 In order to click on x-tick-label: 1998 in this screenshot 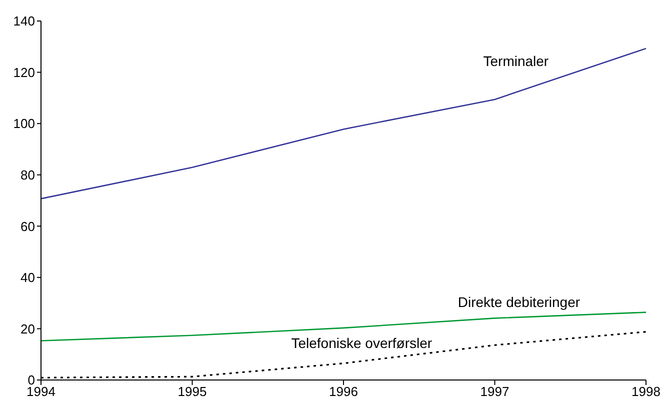, I will do `click(646, 392)`.